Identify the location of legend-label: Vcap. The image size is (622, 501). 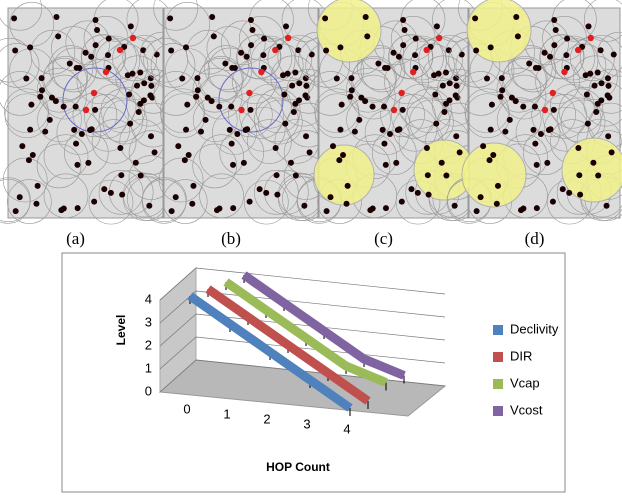
(525, 382).